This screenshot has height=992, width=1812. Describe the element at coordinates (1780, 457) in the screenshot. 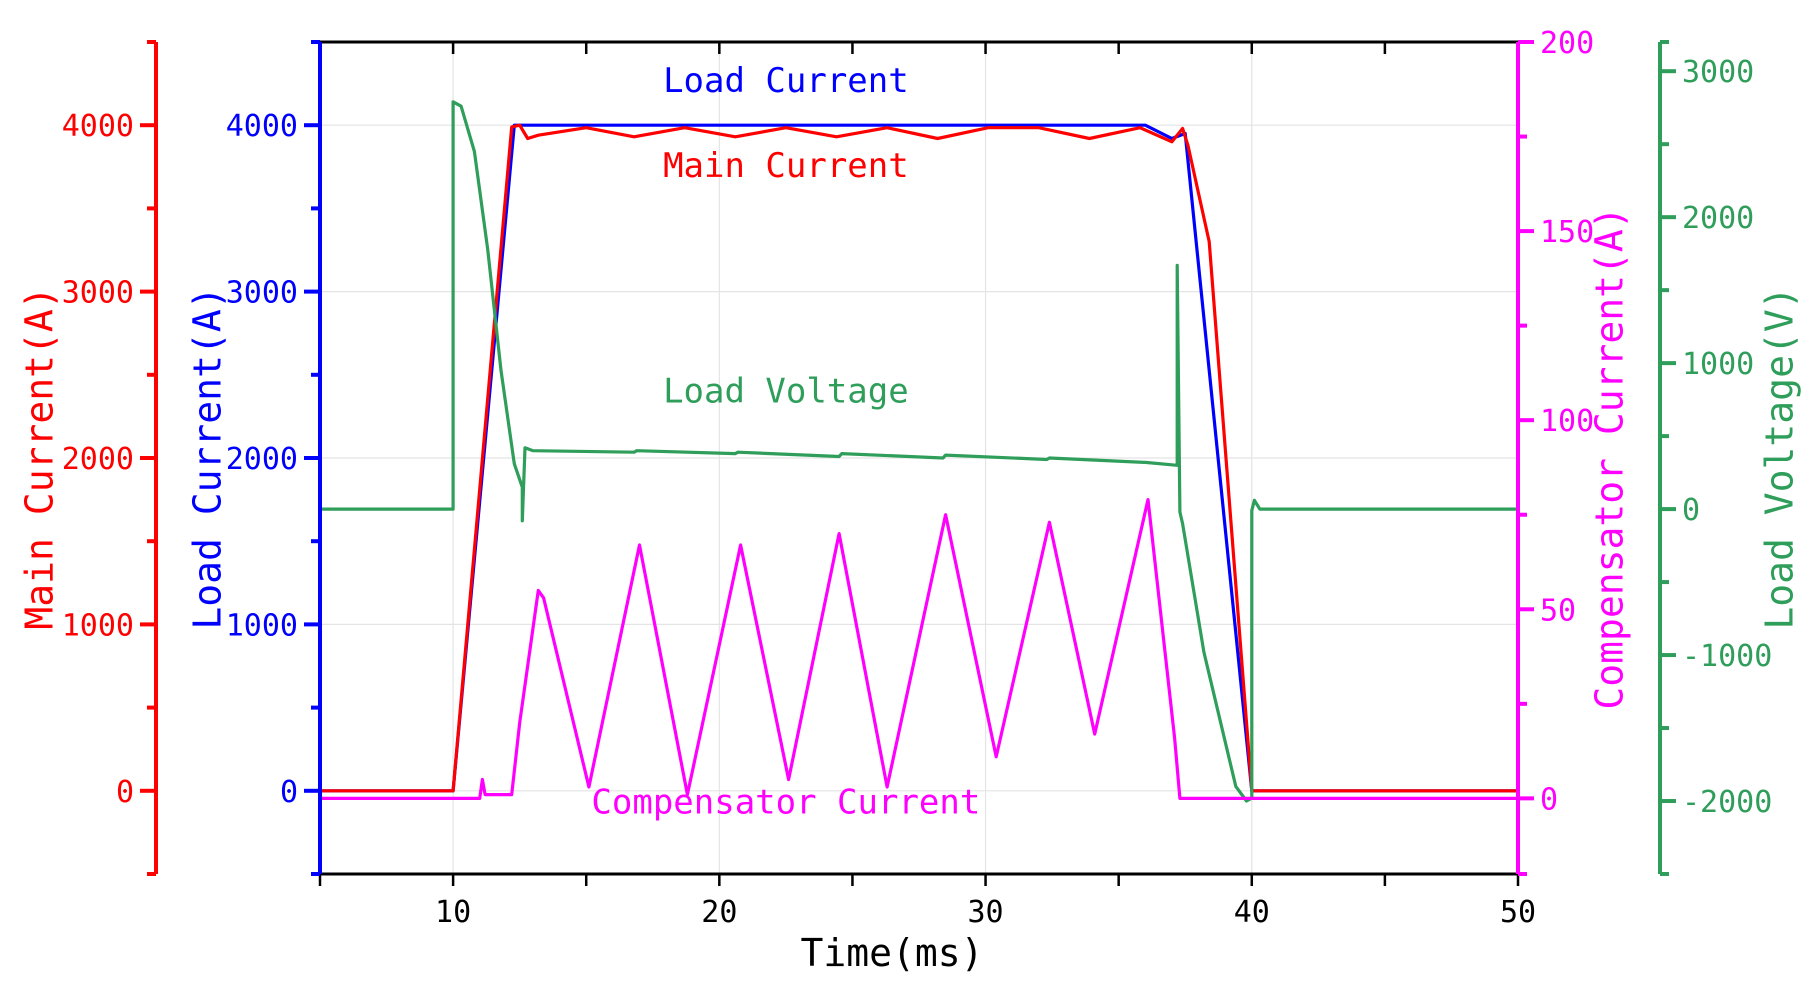

I see `y-axis-label-volt: Load Voltage(V)` at that location.